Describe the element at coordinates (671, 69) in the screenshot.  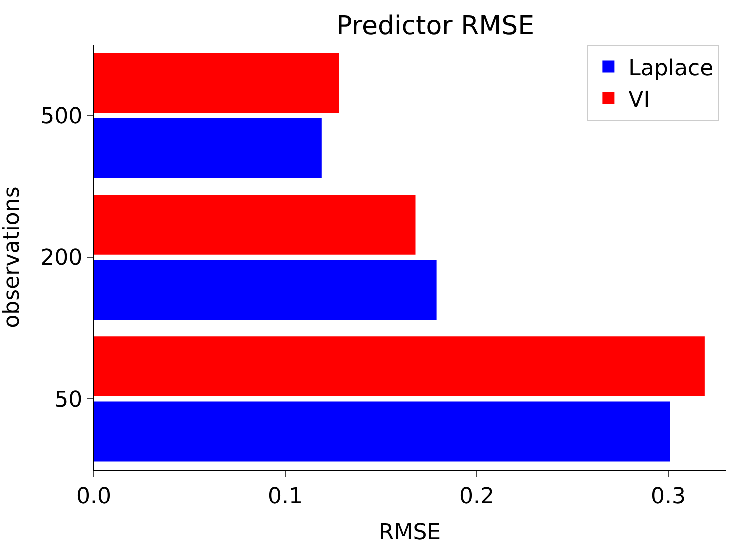
I see `legend-label: Laplace` at that location.